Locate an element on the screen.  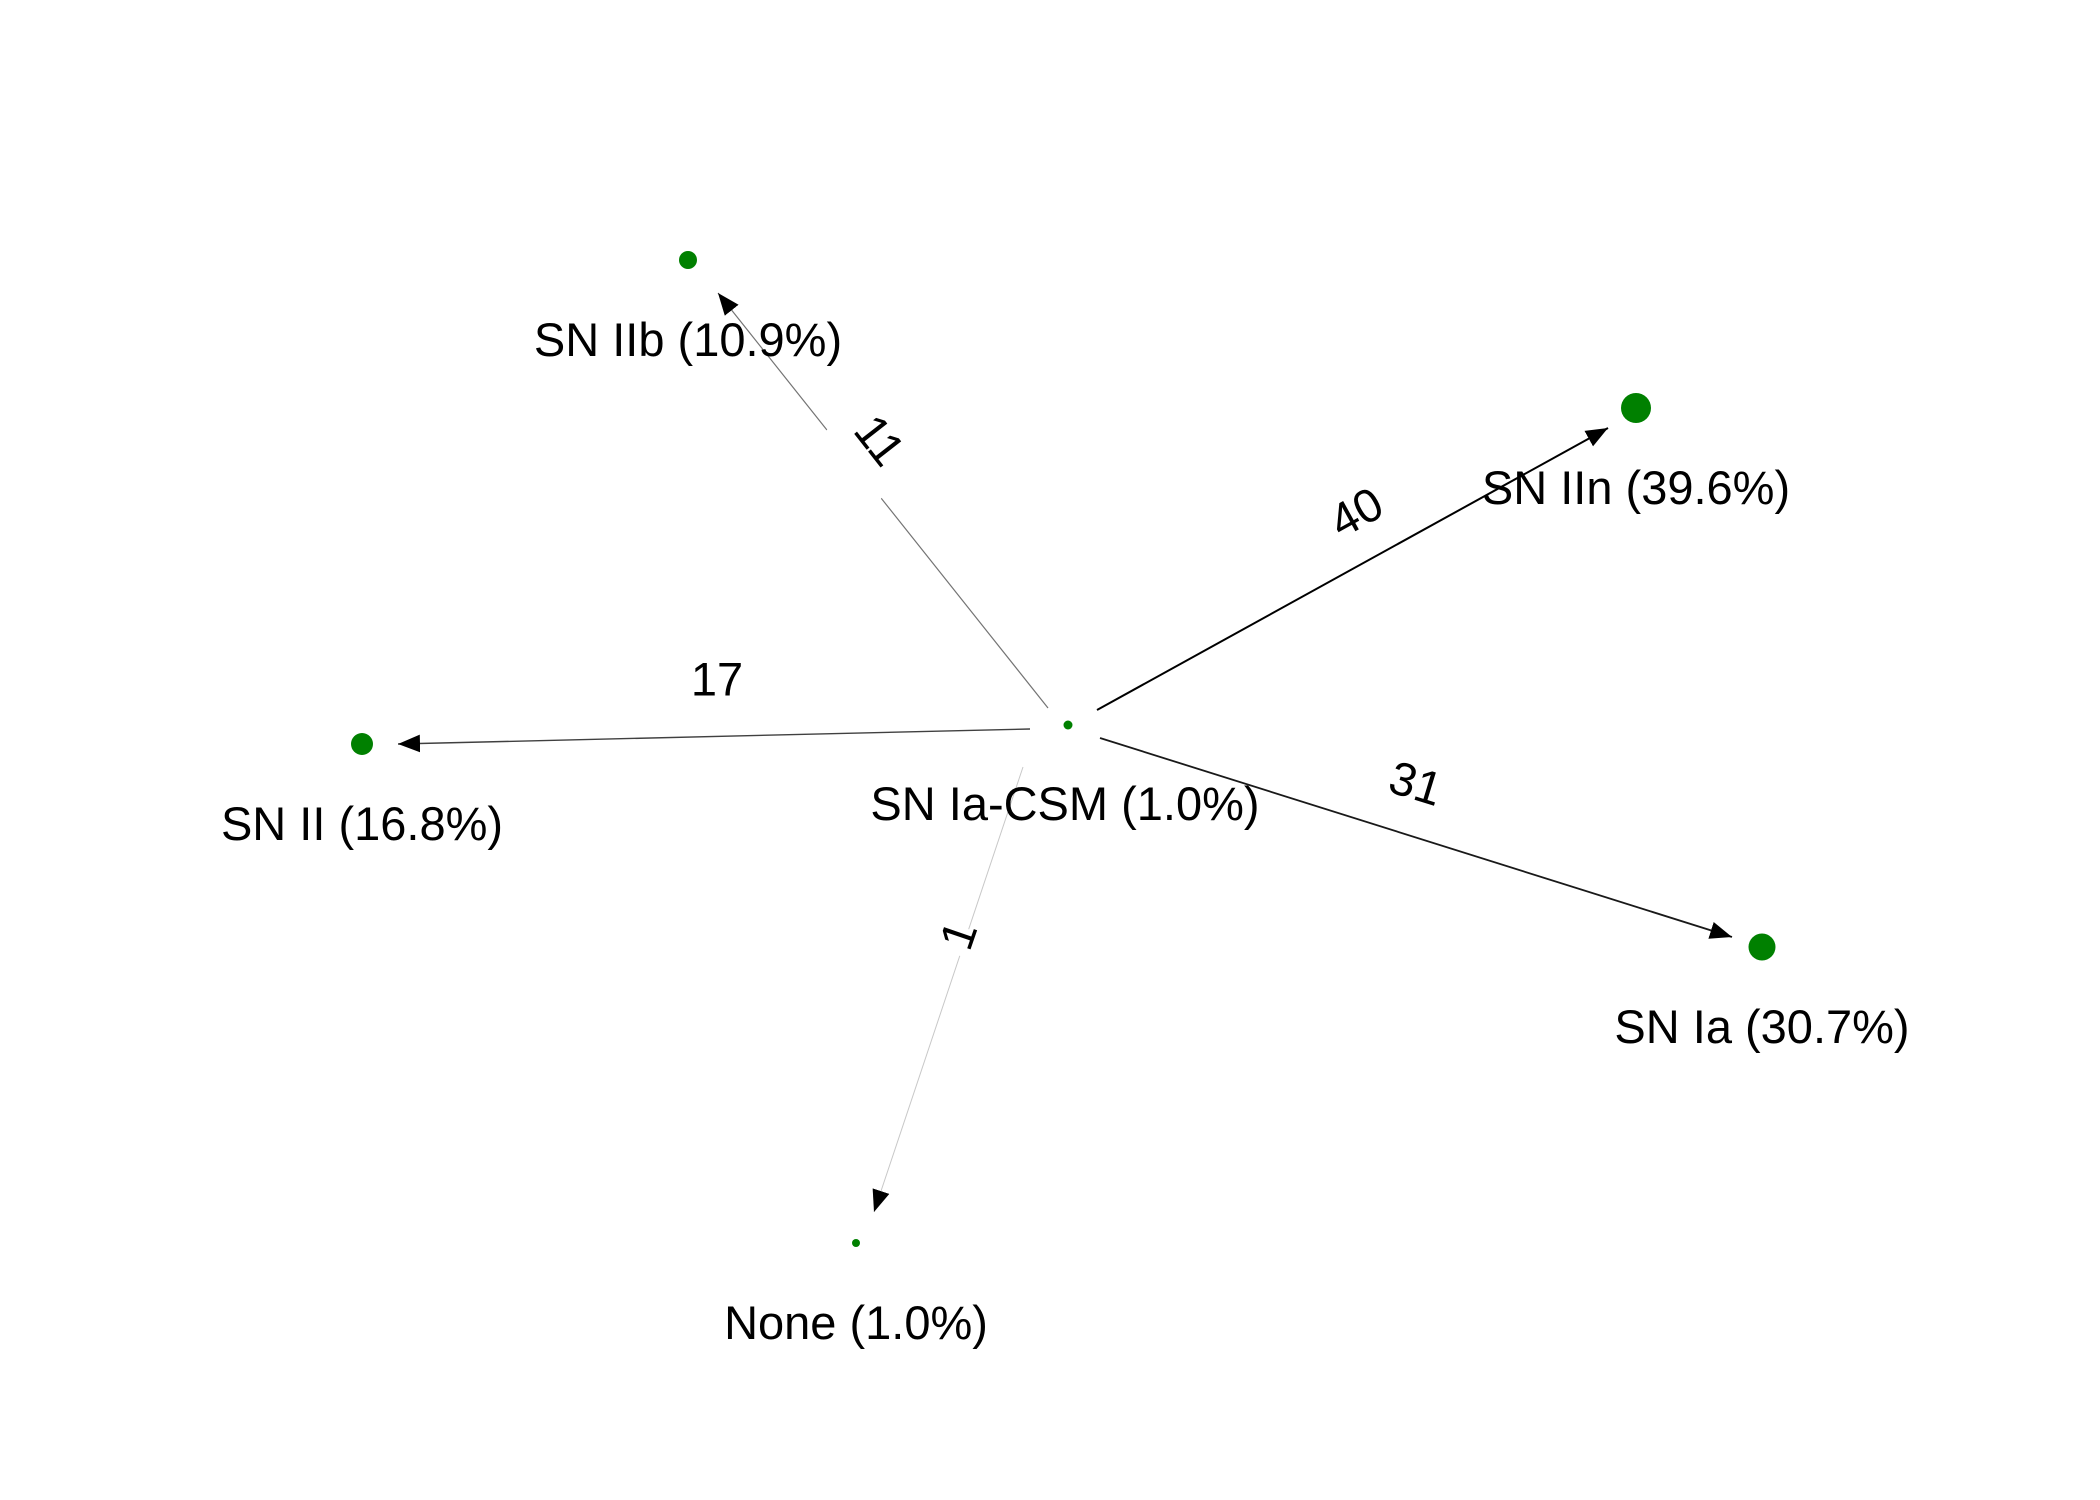
edge-ia-csm-to-iib is located at coordinates (883, 500).